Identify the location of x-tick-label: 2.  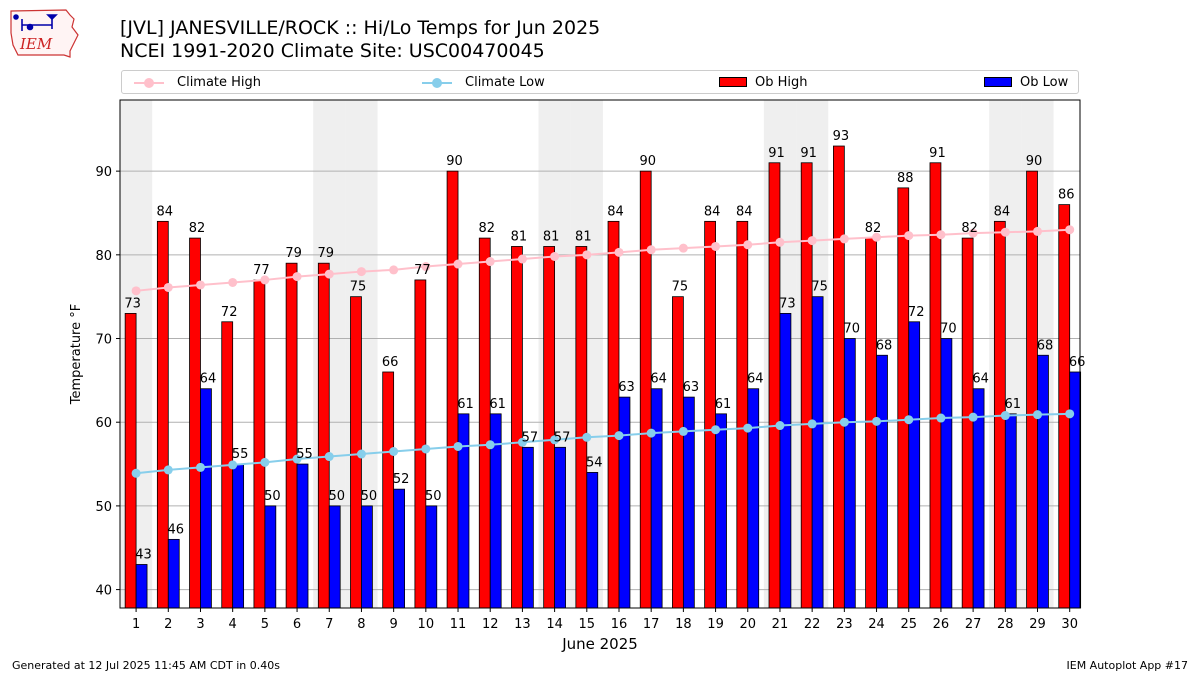
(168, 624).